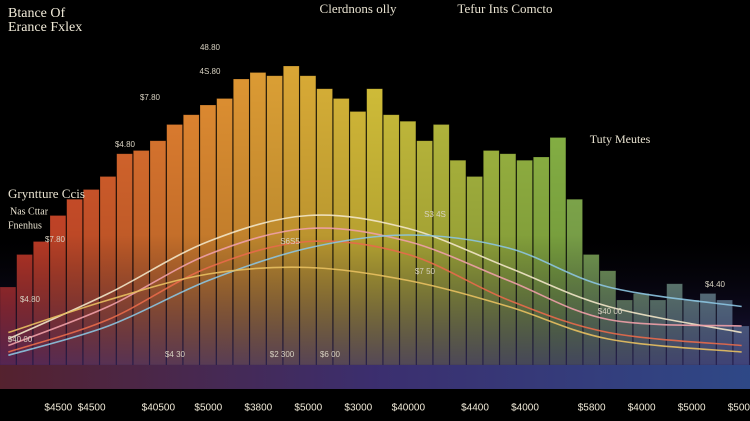  I want to click on x-tick-label: $5800, so click(592, 408).